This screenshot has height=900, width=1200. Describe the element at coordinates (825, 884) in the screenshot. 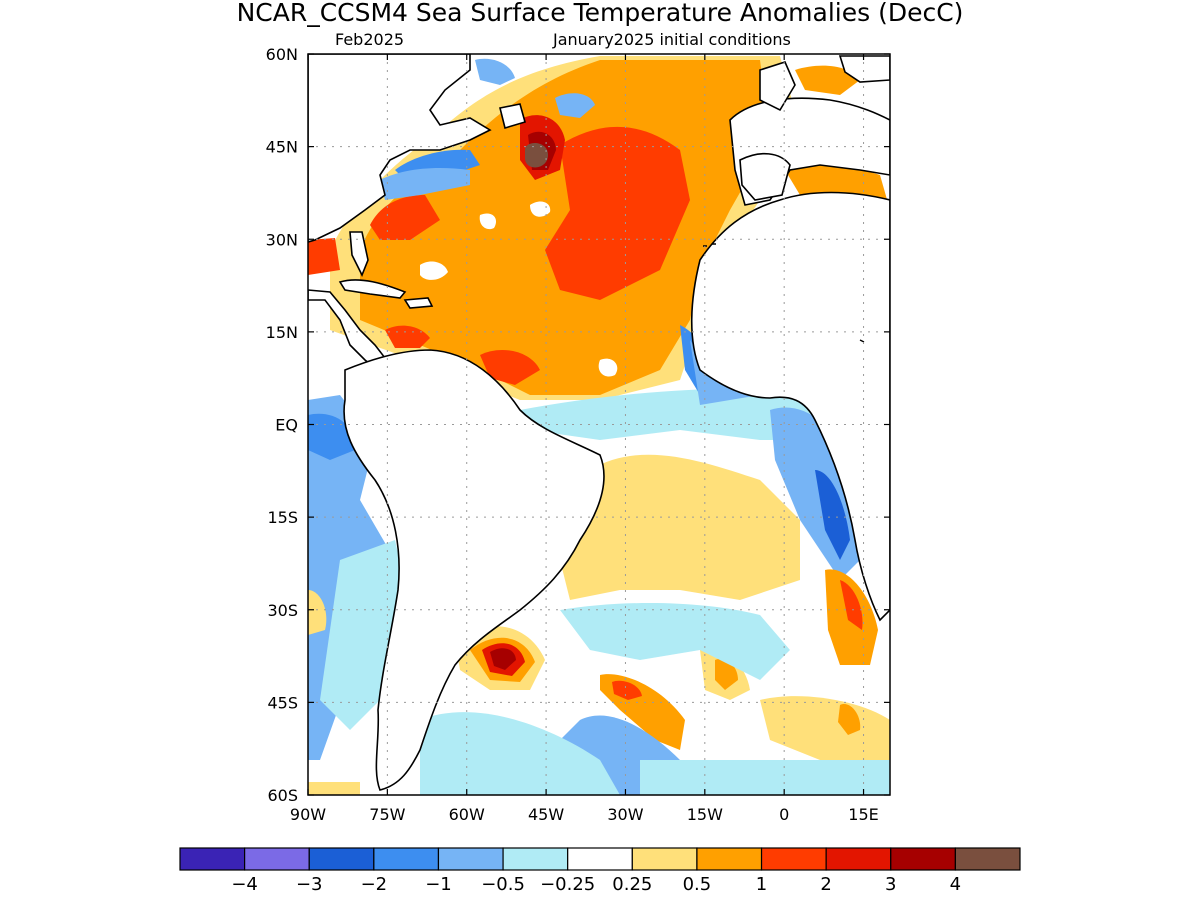

I see `colorbar-label: 2` at that location.